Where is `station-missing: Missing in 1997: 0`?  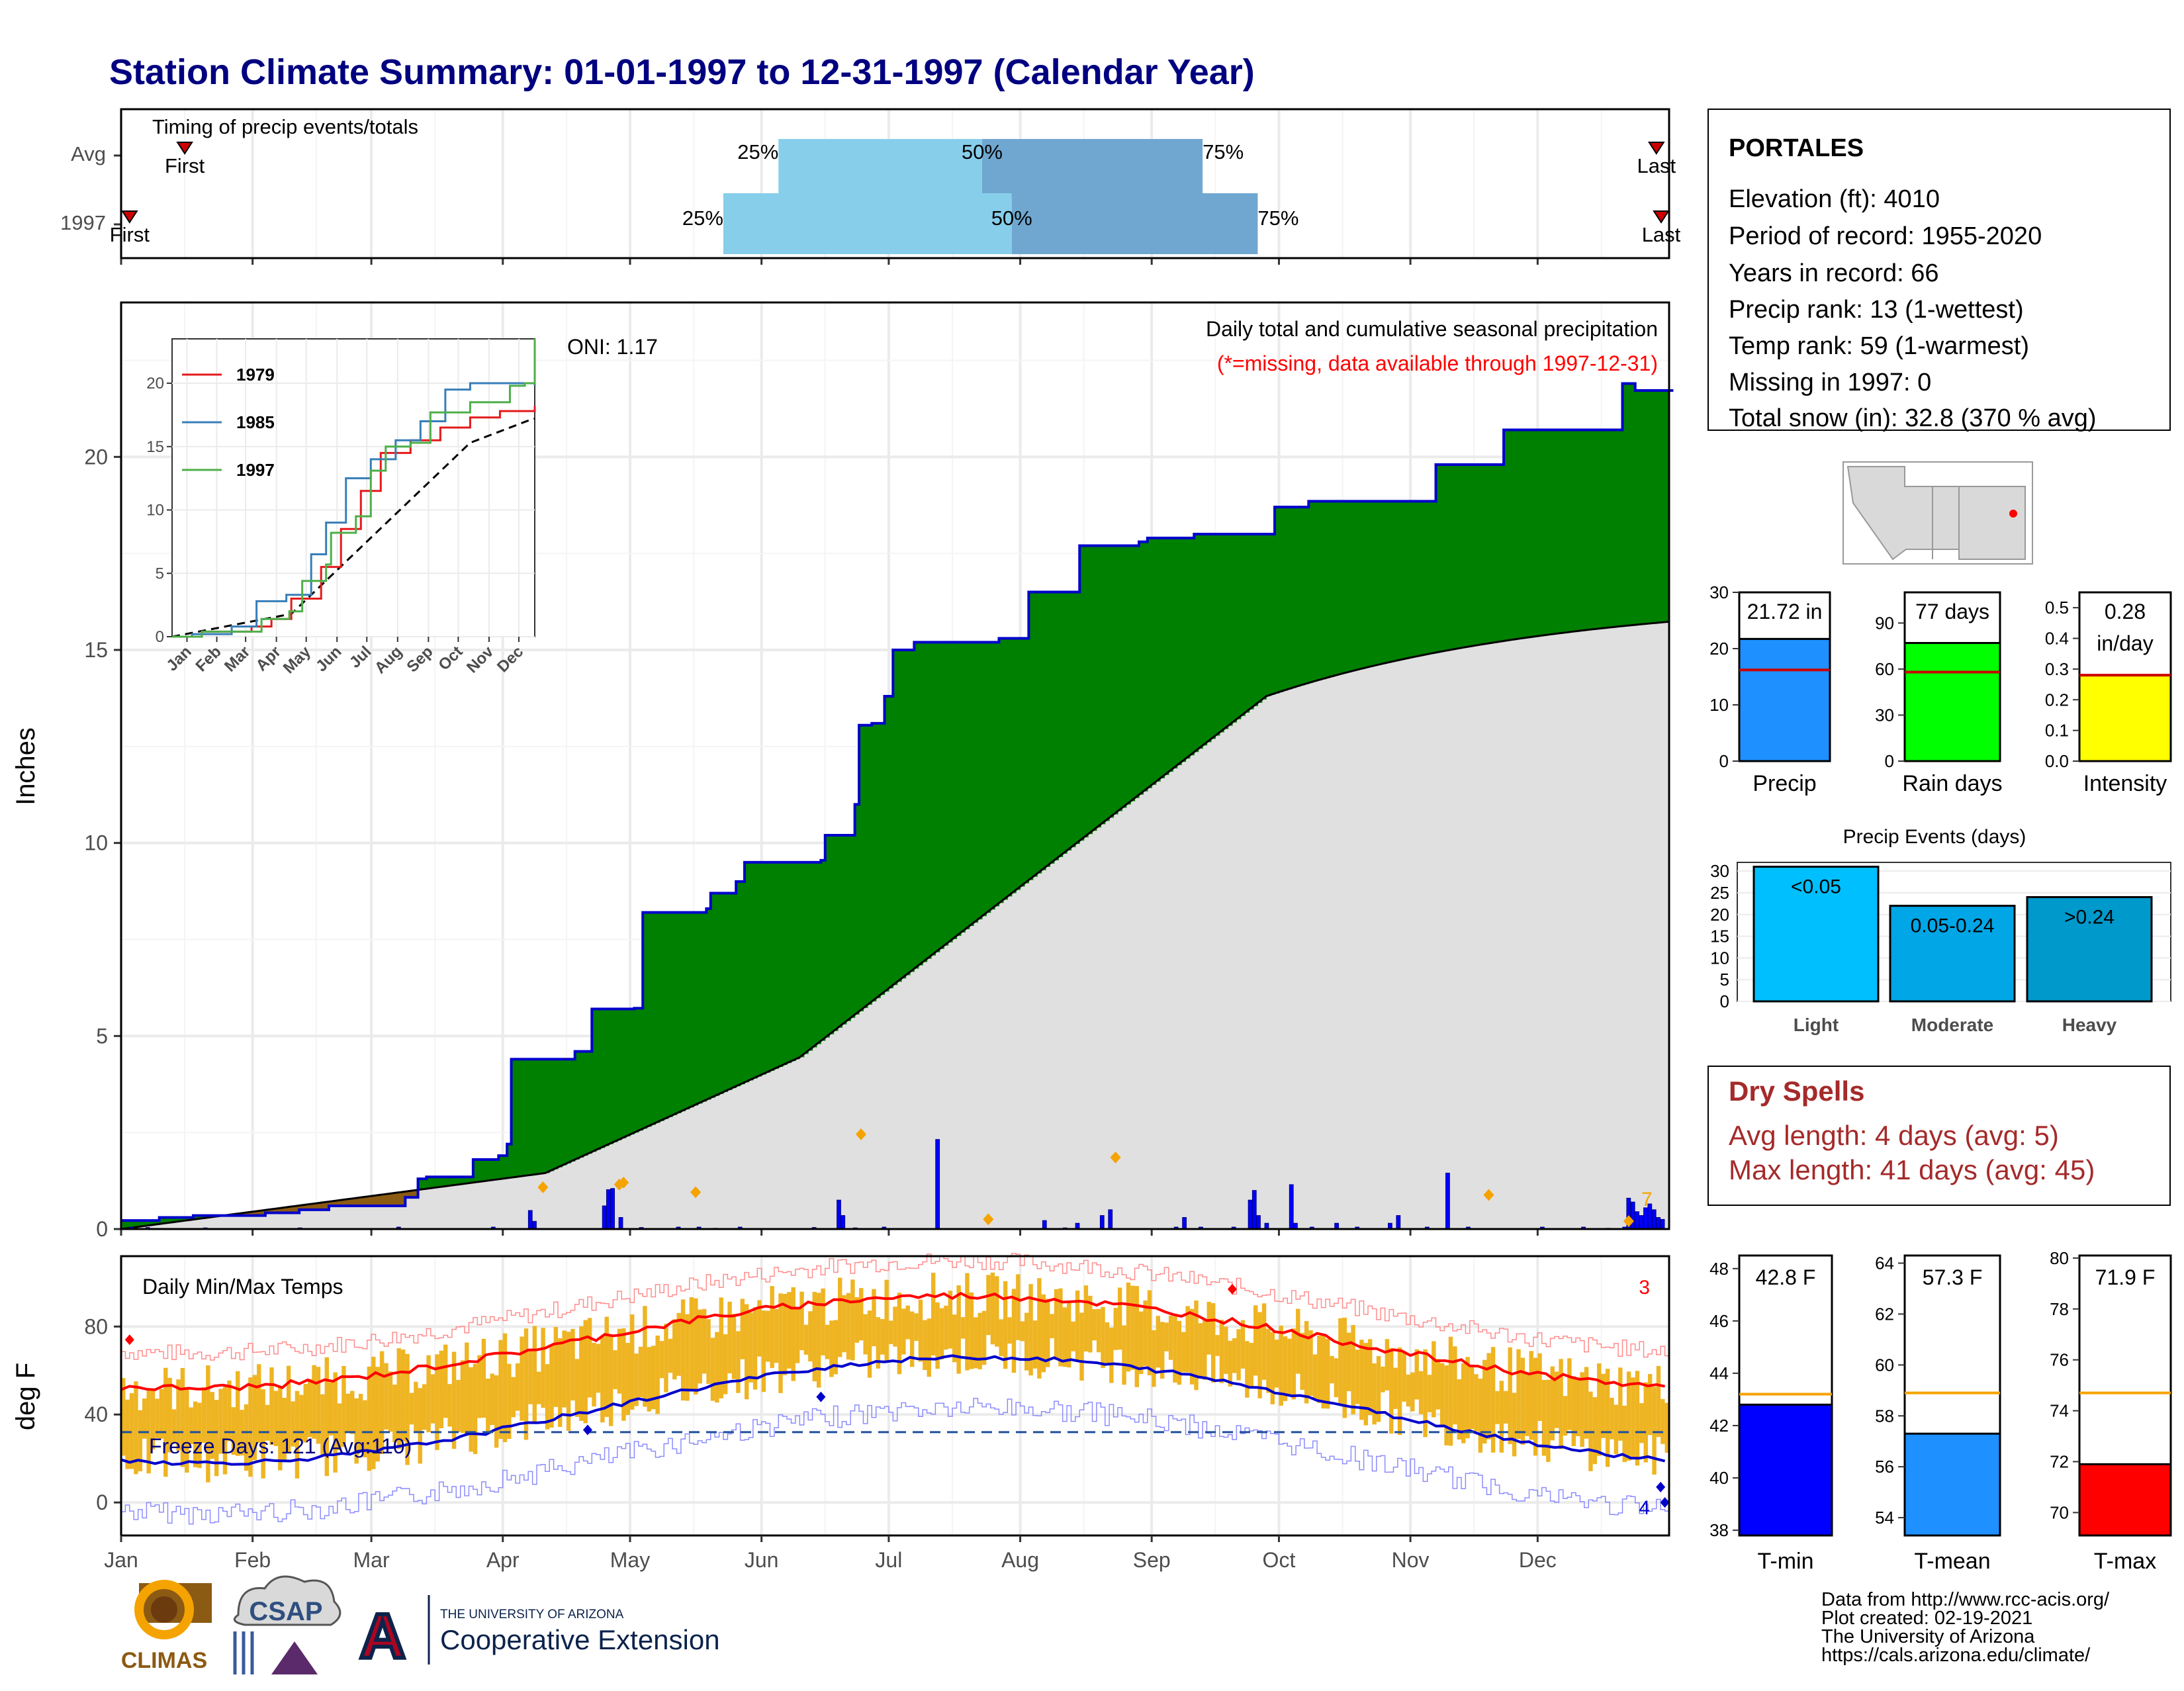 station-missing: Missing in 1997: 0 is located at coordinates (1830, 383).